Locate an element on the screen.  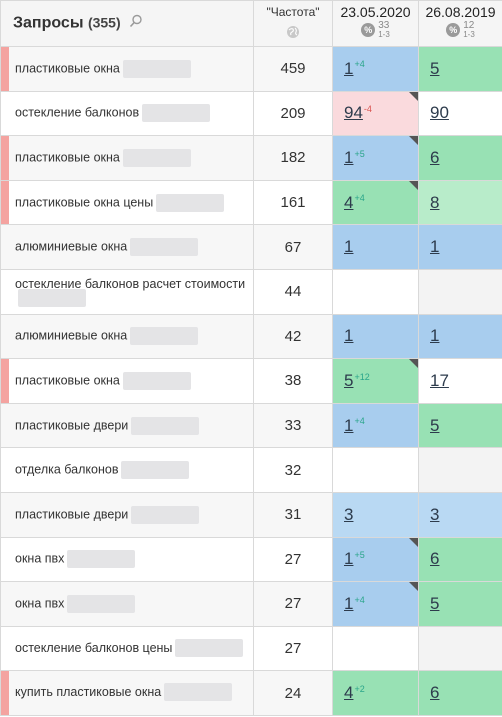
query-text: отделка балконов is located at coordinates (67, 469).